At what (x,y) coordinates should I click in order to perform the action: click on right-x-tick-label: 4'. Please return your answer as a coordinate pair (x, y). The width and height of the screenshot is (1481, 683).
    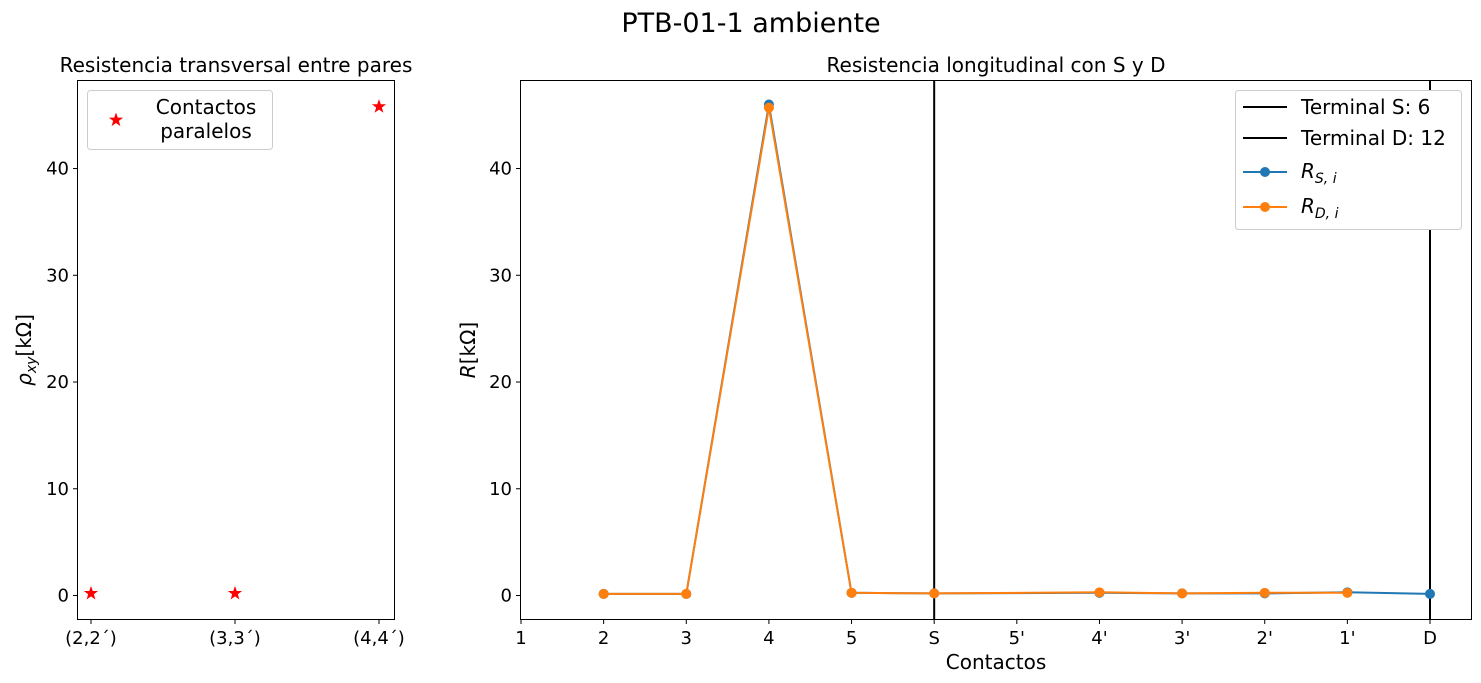
    Looking at the image, I should click on (1099, 638).